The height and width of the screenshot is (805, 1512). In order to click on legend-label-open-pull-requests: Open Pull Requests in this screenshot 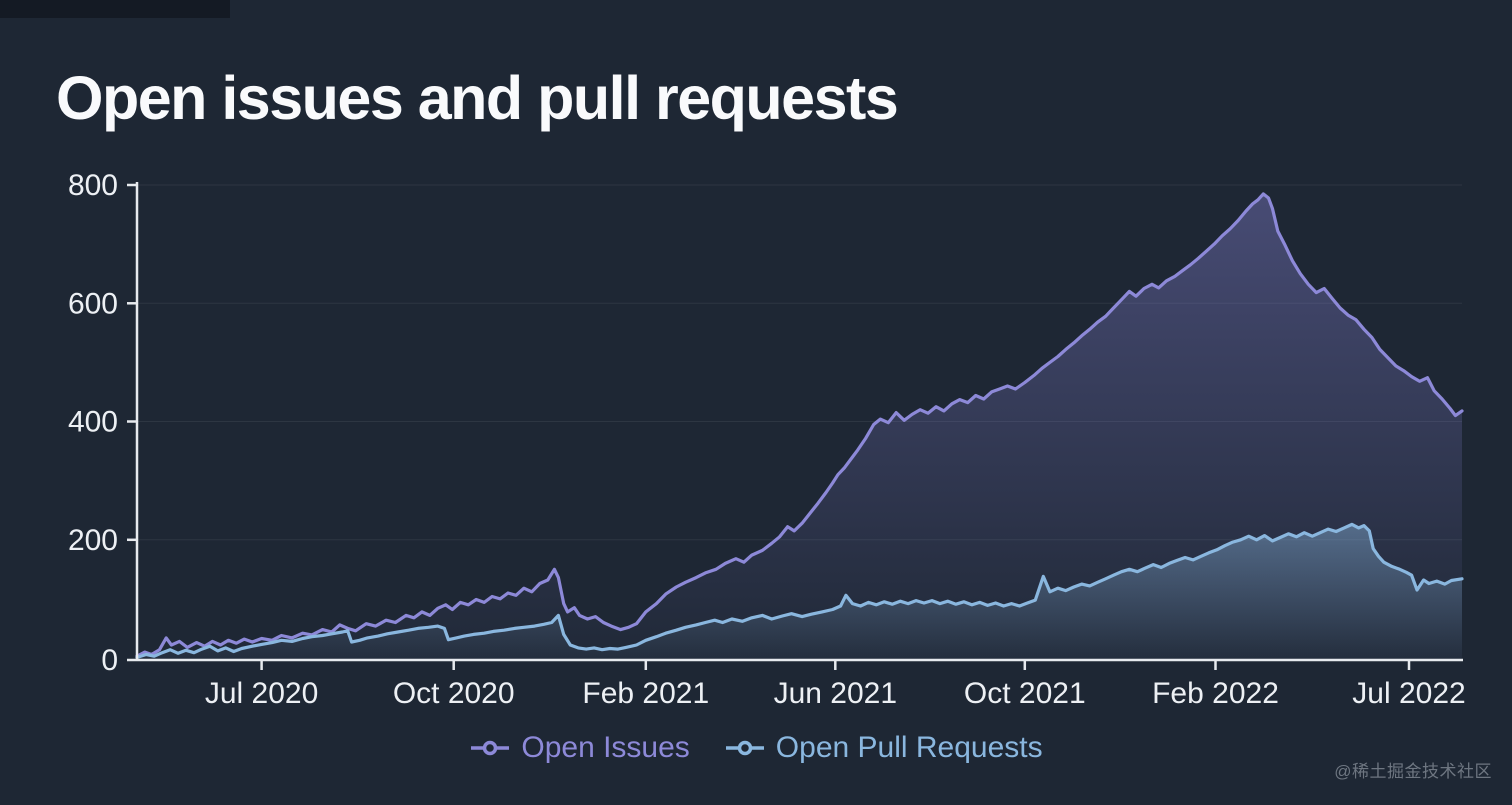, I will do `click(909, 747)`.